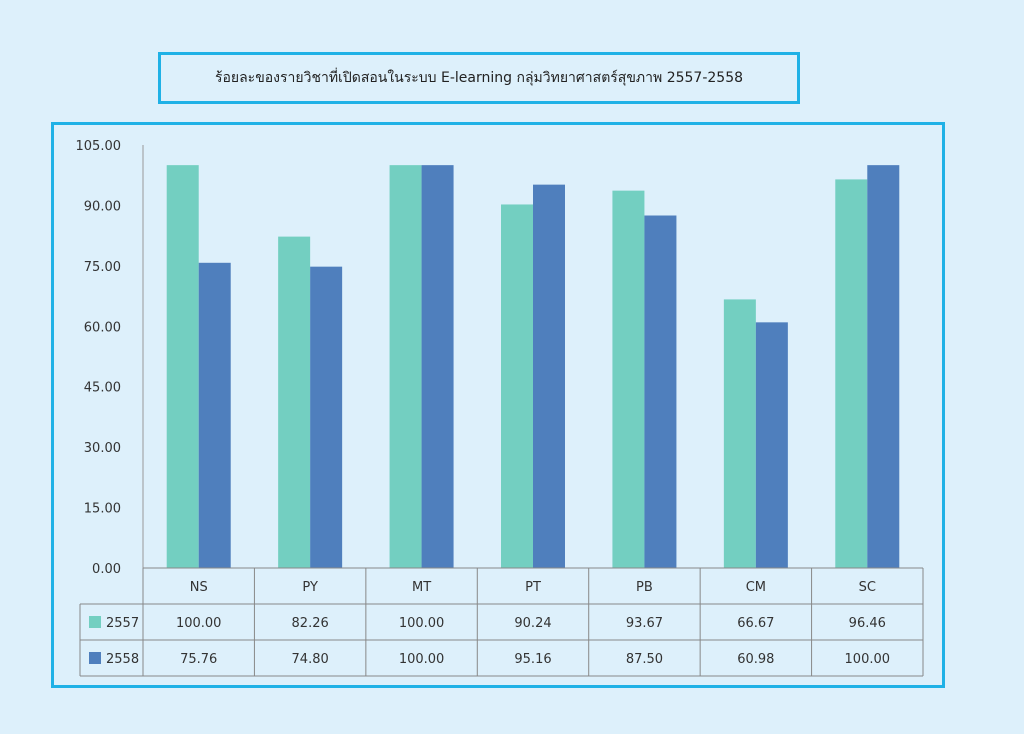 This screenshot has height=734, width=1024. What do you see at coordinates (214, 415) in the screenshot?
I see `bar-2558-NS` at bounding box center [214, 415].